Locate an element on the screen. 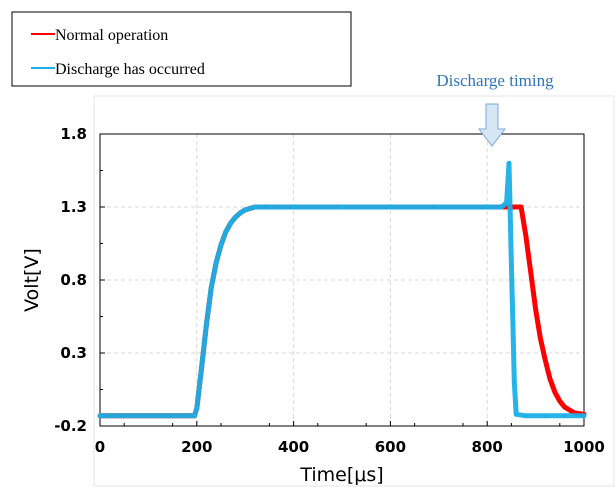 Image resolution: width=615 pixels, height=487 pixels. y-tick-label: 0.3 is located at coordinates (73, 353).